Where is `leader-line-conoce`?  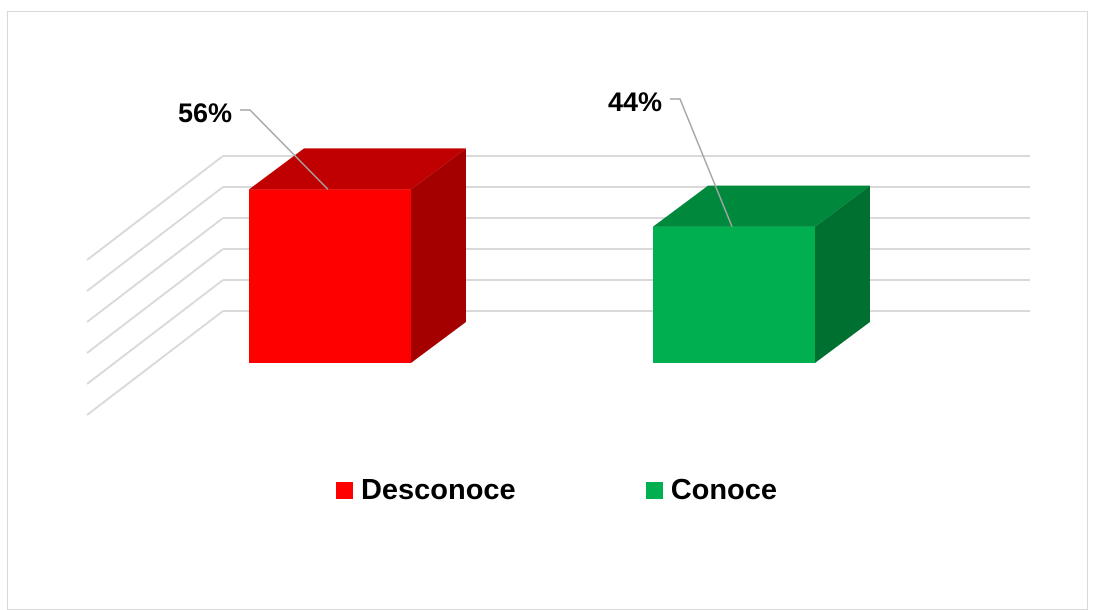 leader-line-conoce is located at coordinates (701, 162).